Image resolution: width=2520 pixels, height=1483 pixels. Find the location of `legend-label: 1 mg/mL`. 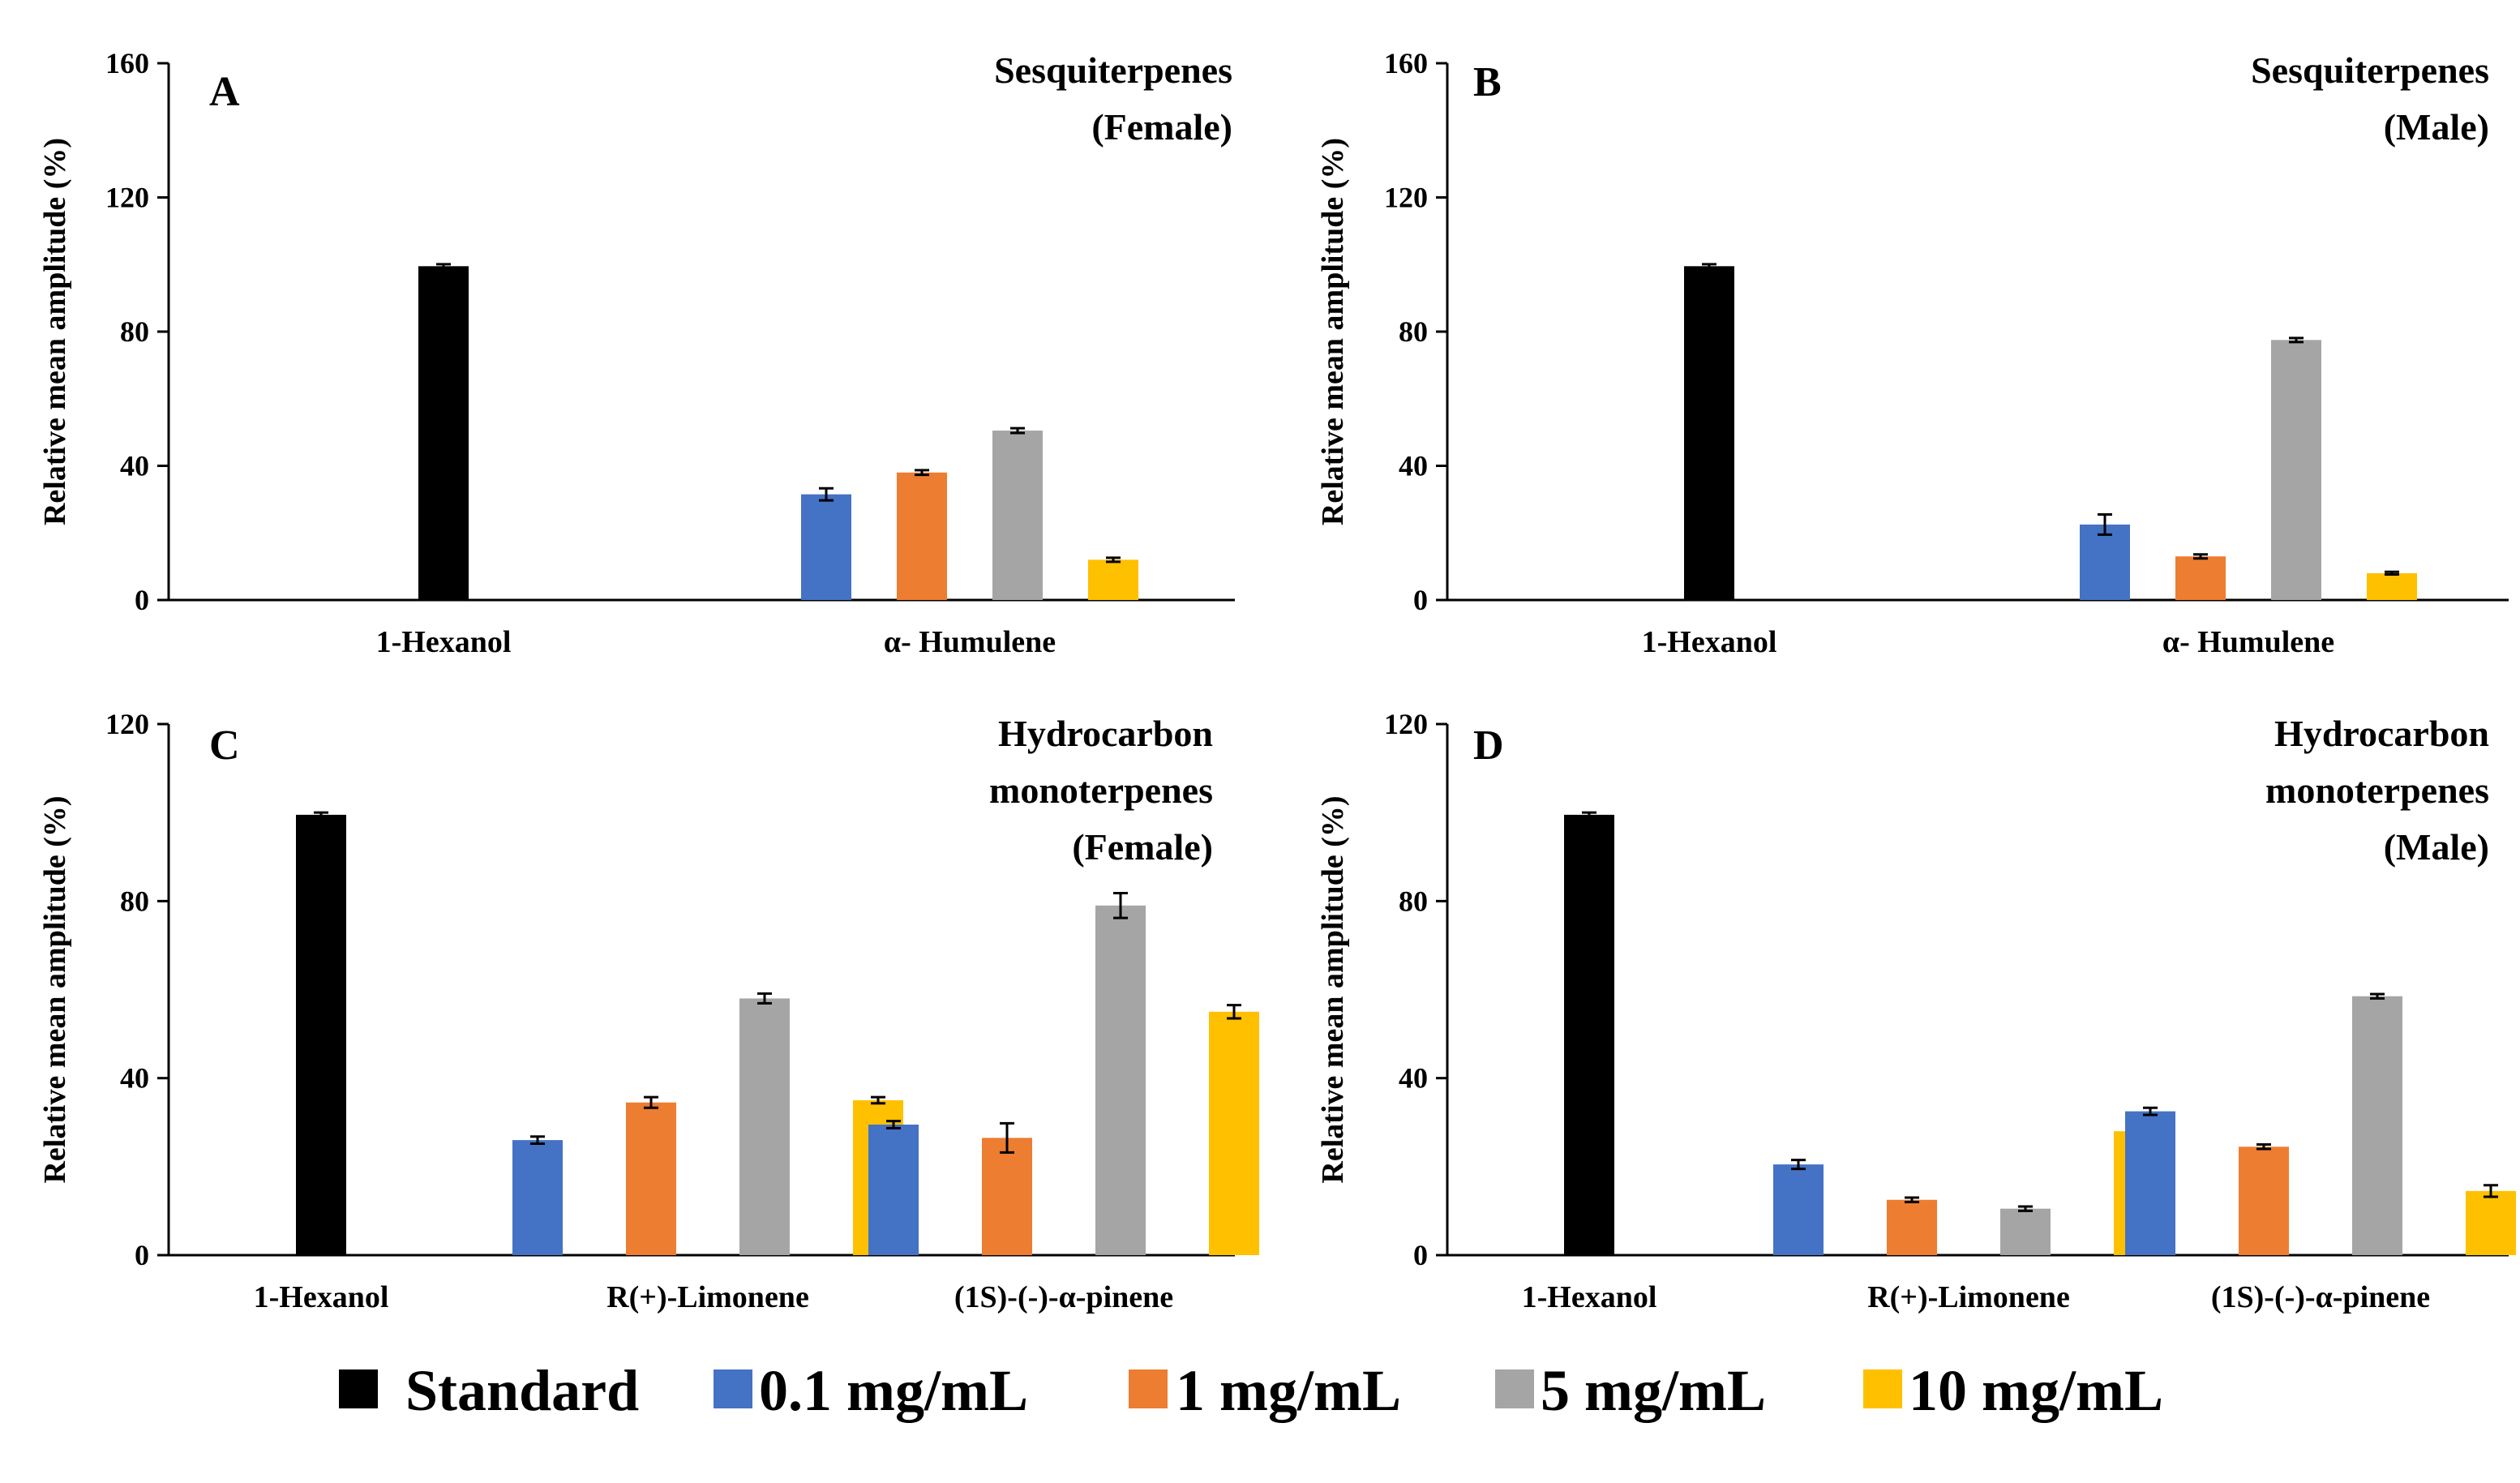

legend-label: 1 mg/mL is located at coordinates (1289, 1390).